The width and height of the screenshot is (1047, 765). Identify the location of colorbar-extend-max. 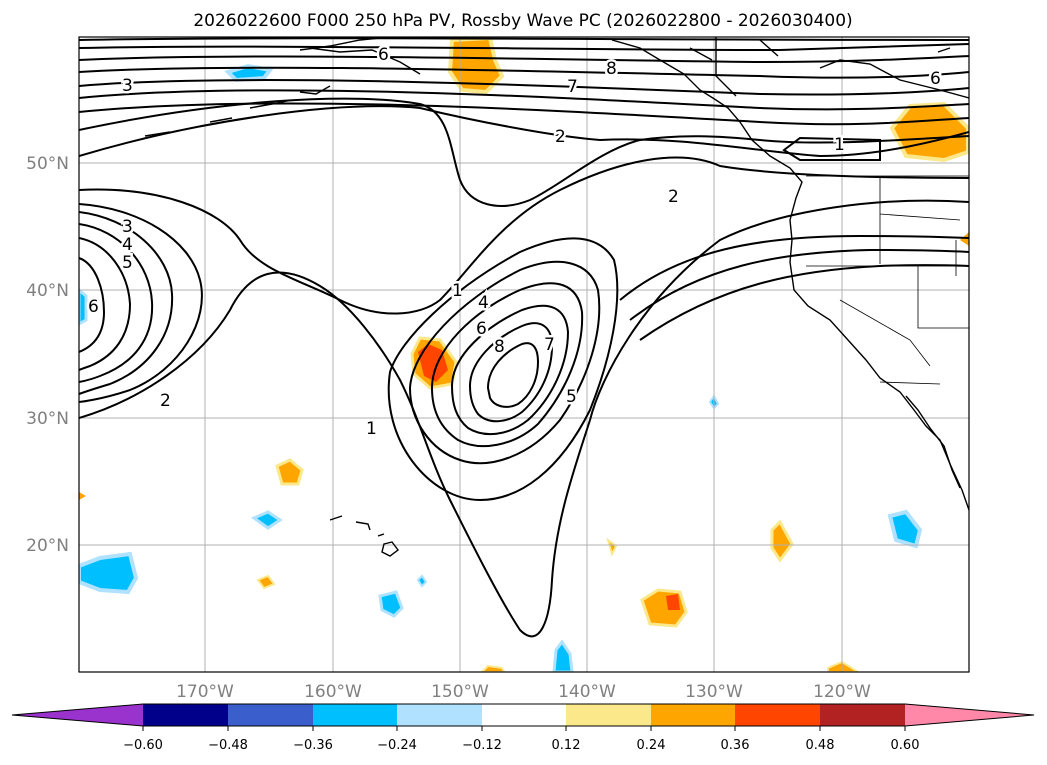
(969, 715).